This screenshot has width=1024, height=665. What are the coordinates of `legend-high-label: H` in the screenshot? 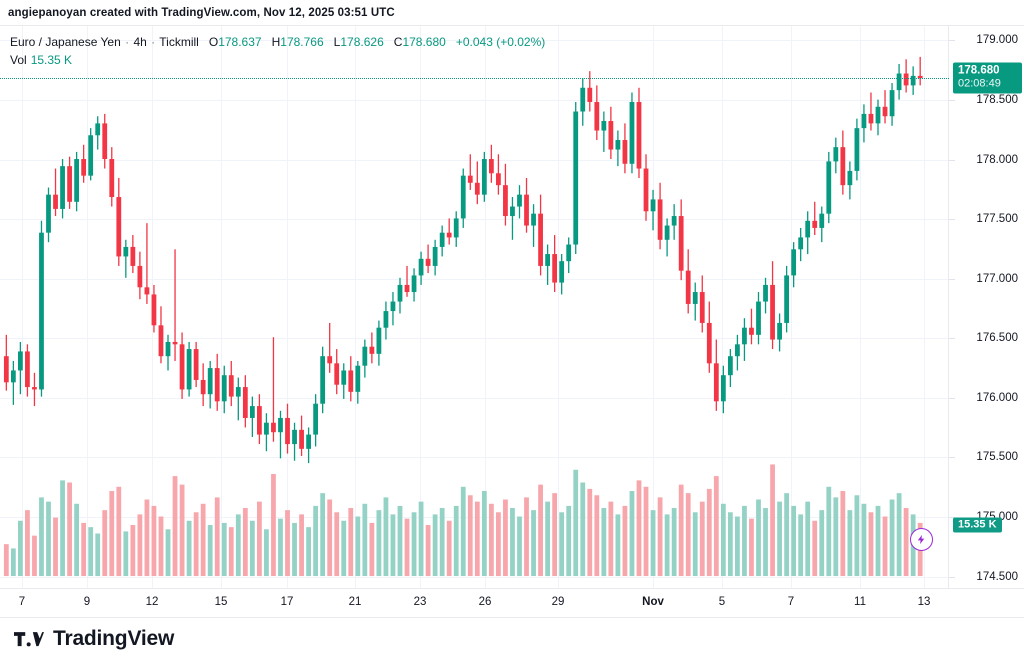 It's located at (276, 42).